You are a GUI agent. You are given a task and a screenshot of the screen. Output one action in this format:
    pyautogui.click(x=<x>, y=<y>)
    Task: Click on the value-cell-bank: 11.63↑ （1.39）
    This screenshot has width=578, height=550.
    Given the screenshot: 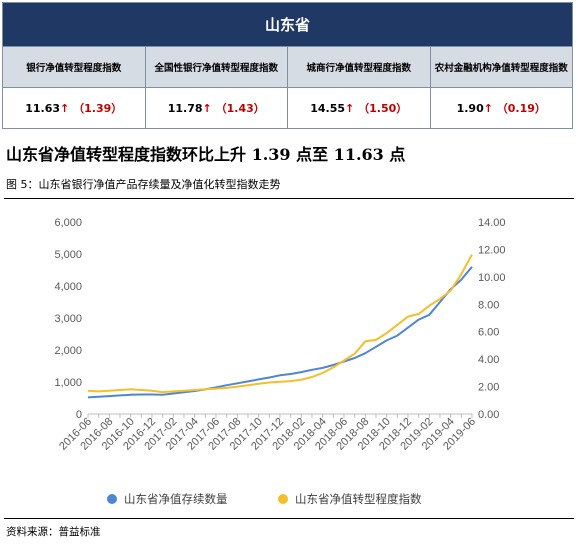 What is the action you would take?
    pyautogui.click(x=74, y=108)
    